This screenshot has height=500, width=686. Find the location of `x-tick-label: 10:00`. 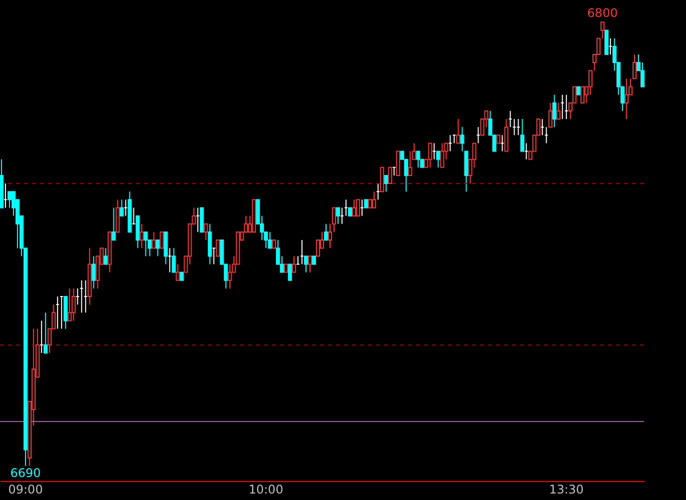

x-tick-label: 10:00 is located at coordinates (266, 489).